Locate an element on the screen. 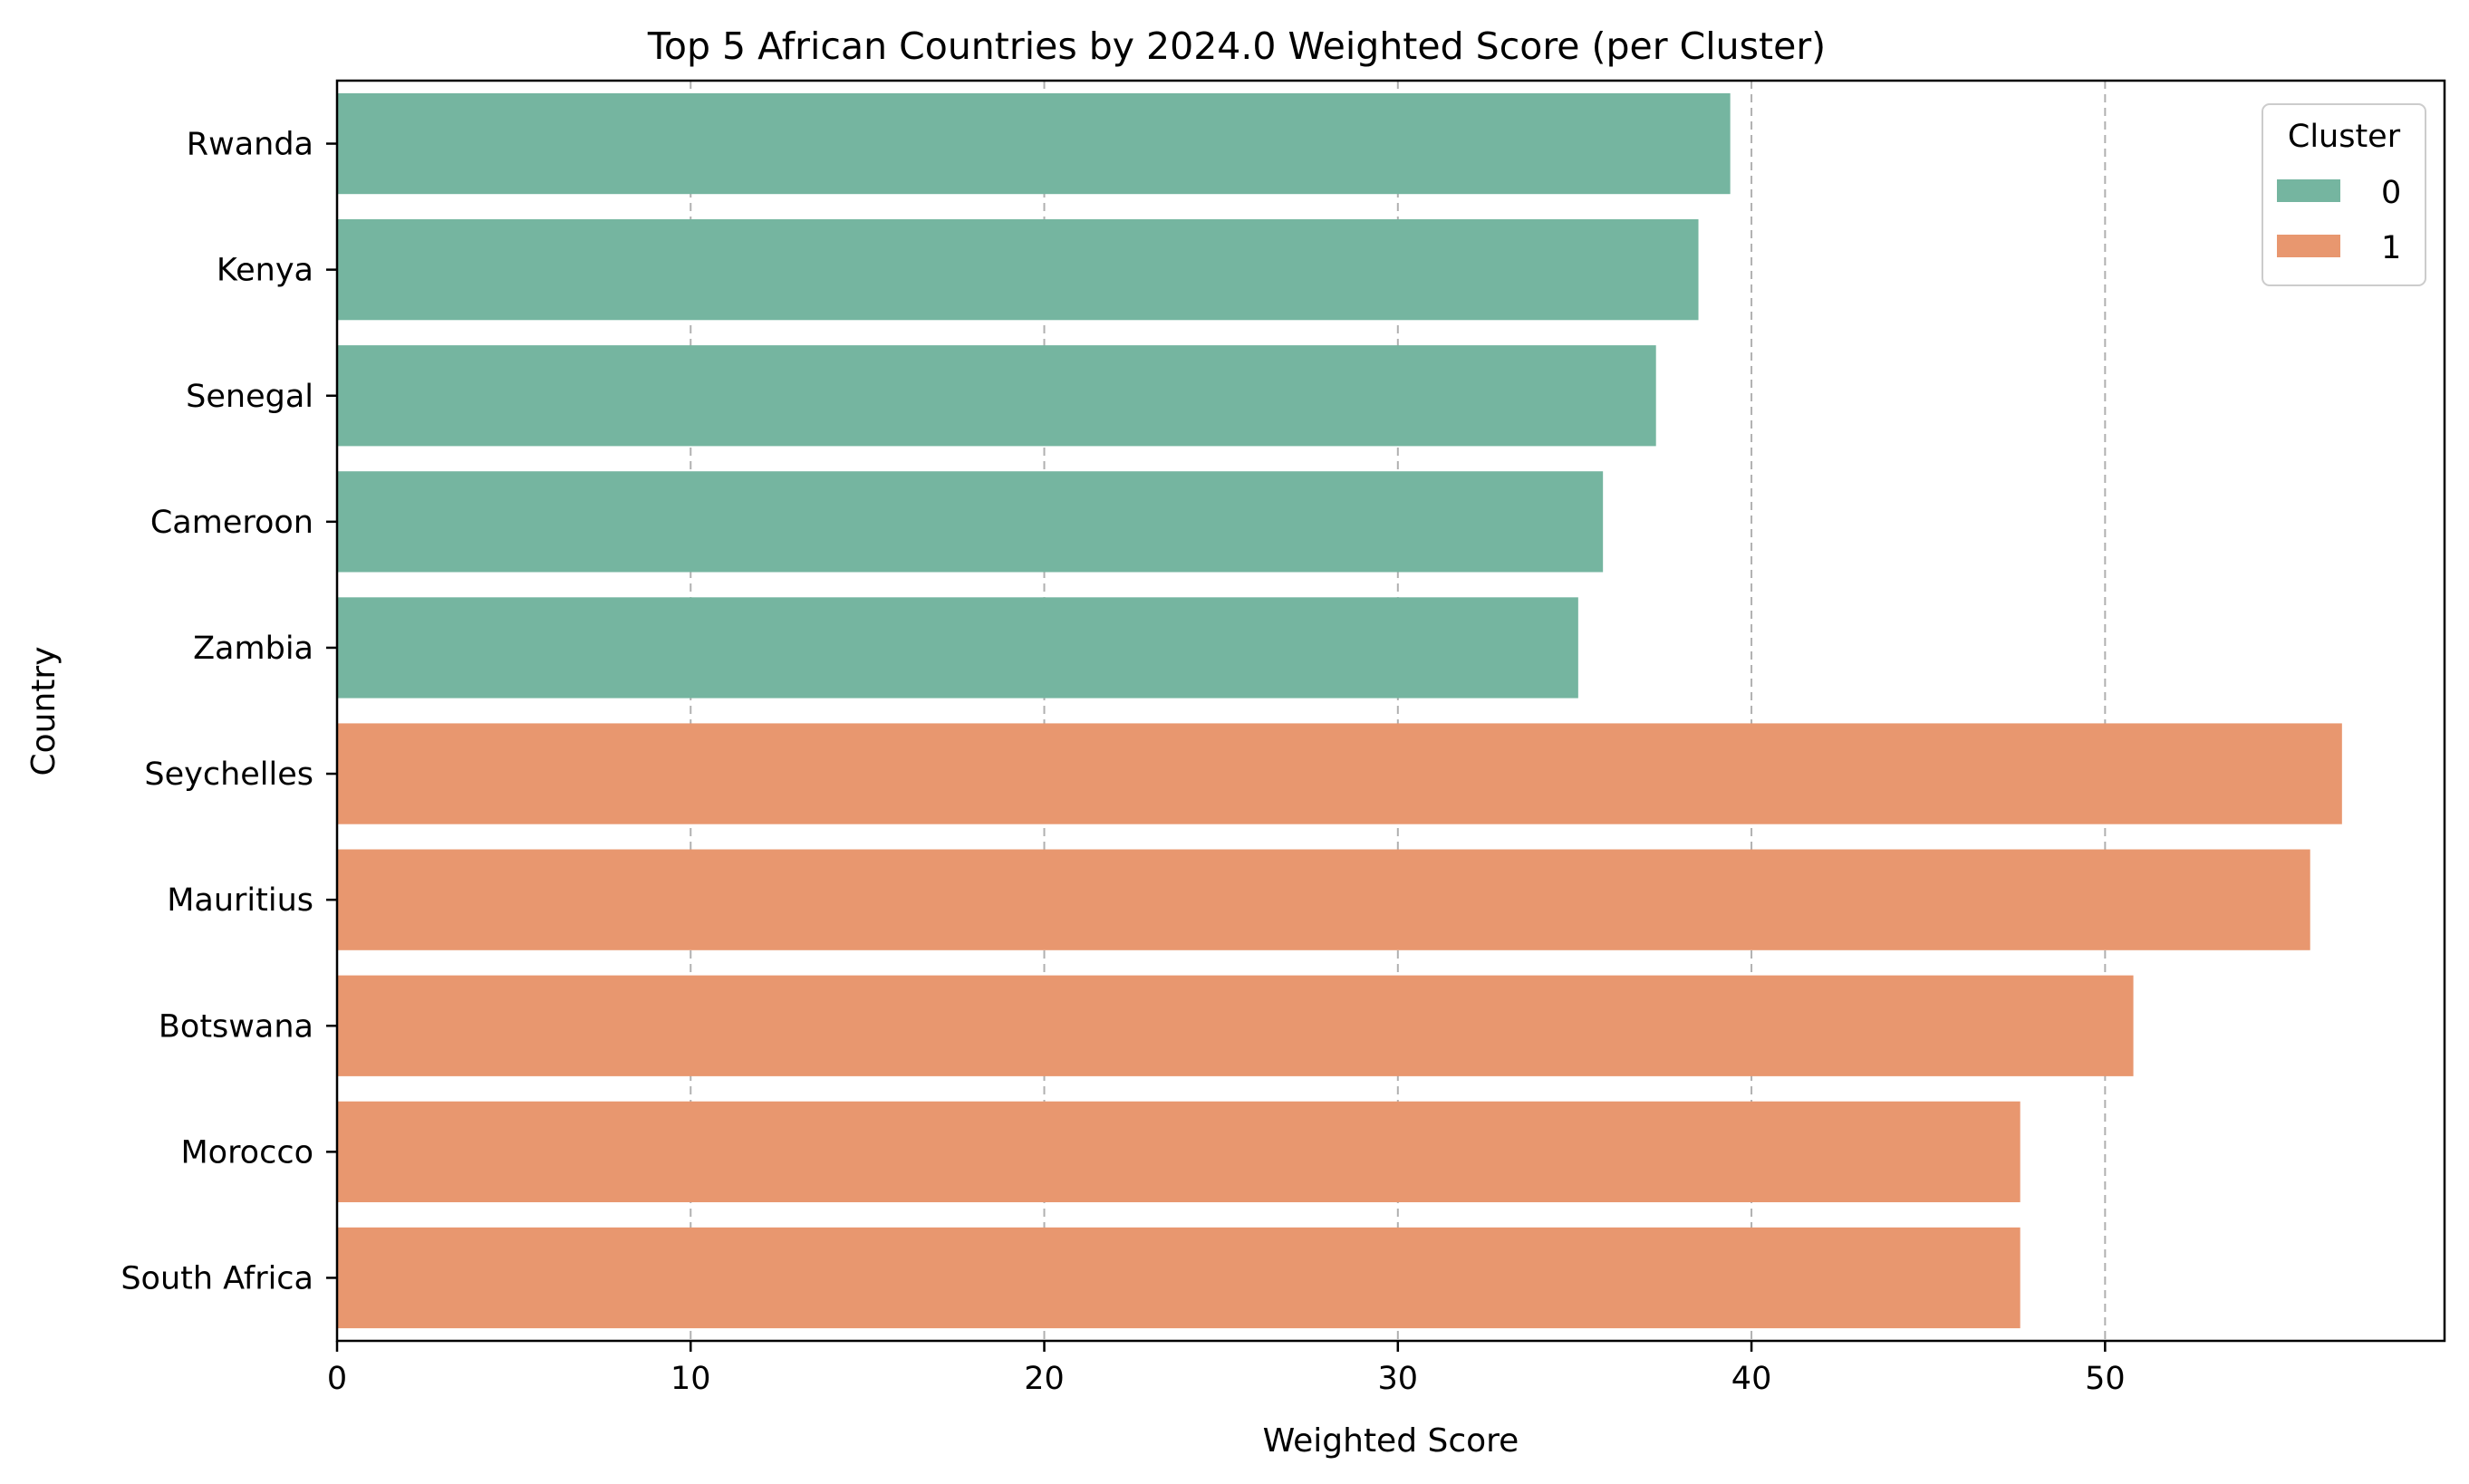 The width and height of the screenshot is (2469, 1484). x-tick-label-10: 10 is located at coordinates (690, 1379).